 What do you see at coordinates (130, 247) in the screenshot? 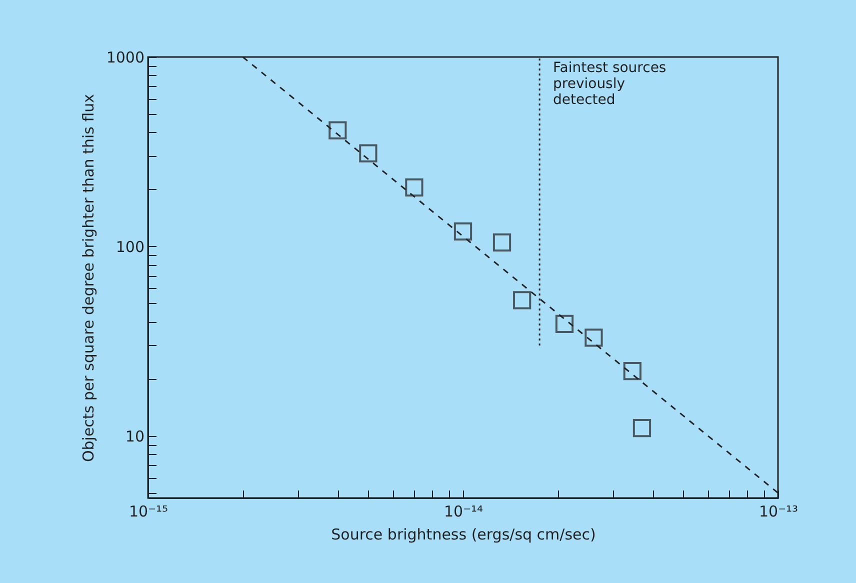
I see `y-tick-label: 100` at bounding box center [130, 247].